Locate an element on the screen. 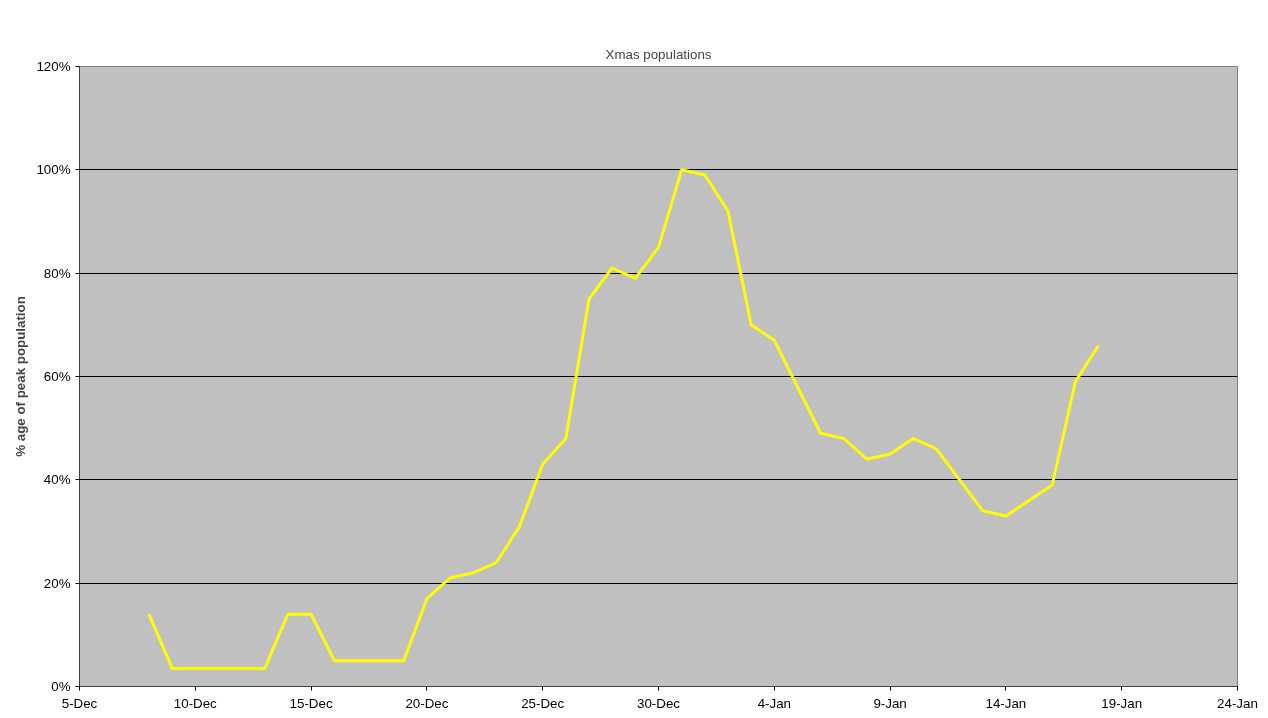  y-tick-label: 0% is located at coordinates (61, 686).